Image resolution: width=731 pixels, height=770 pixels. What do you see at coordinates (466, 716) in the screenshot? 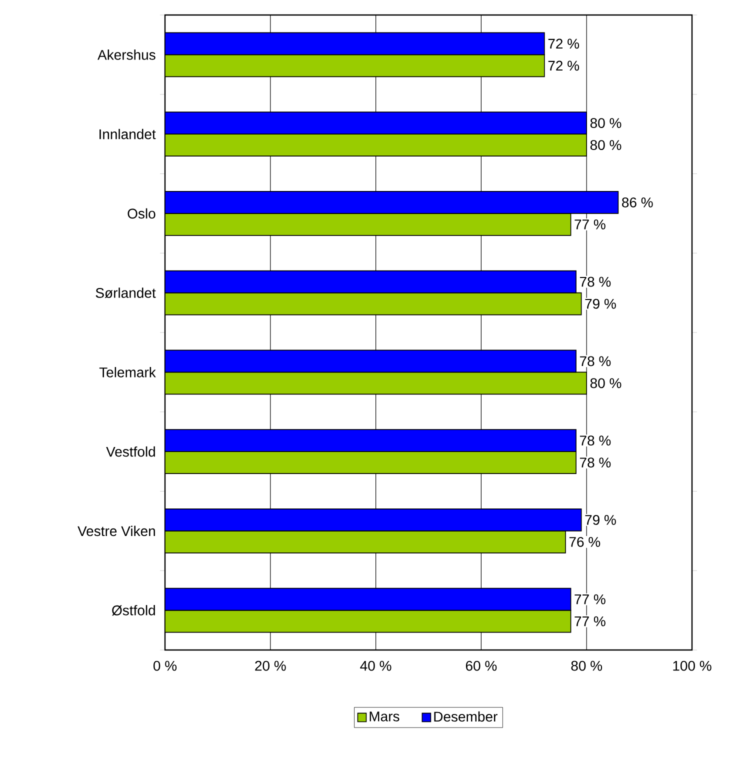
I see `legend-label: Desember` at bounding box center [466, 716].